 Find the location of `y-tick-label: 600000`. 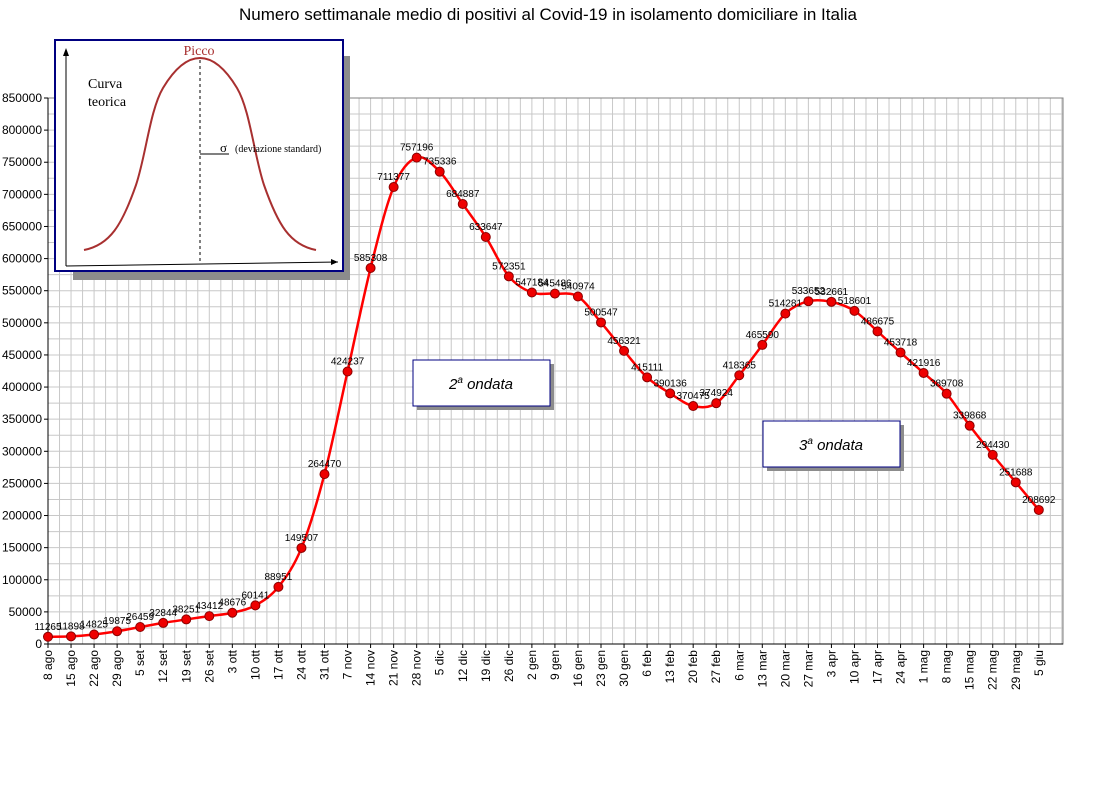

y-tick-label: 600000 is located at coordinates (22, 259).